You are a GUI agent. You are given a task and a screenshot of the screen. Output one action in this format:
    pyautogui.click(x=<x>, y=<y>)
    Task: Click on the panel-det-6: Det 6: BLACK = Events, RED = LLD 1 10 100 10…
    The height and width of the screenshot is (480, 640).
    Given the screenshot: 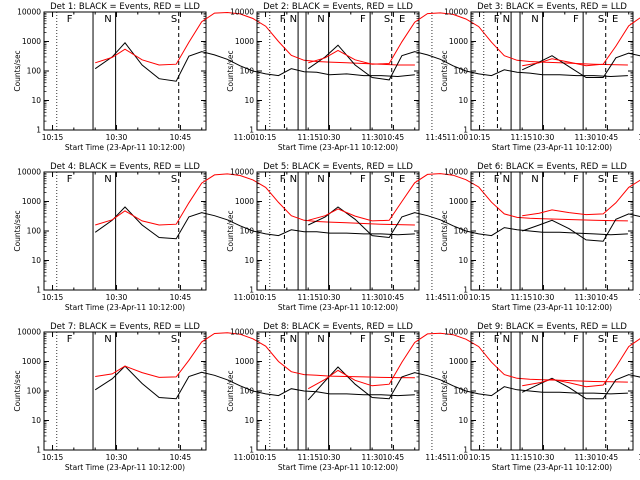 What is the action you would take?
    pyautogui.click(x=540, y=237)
    